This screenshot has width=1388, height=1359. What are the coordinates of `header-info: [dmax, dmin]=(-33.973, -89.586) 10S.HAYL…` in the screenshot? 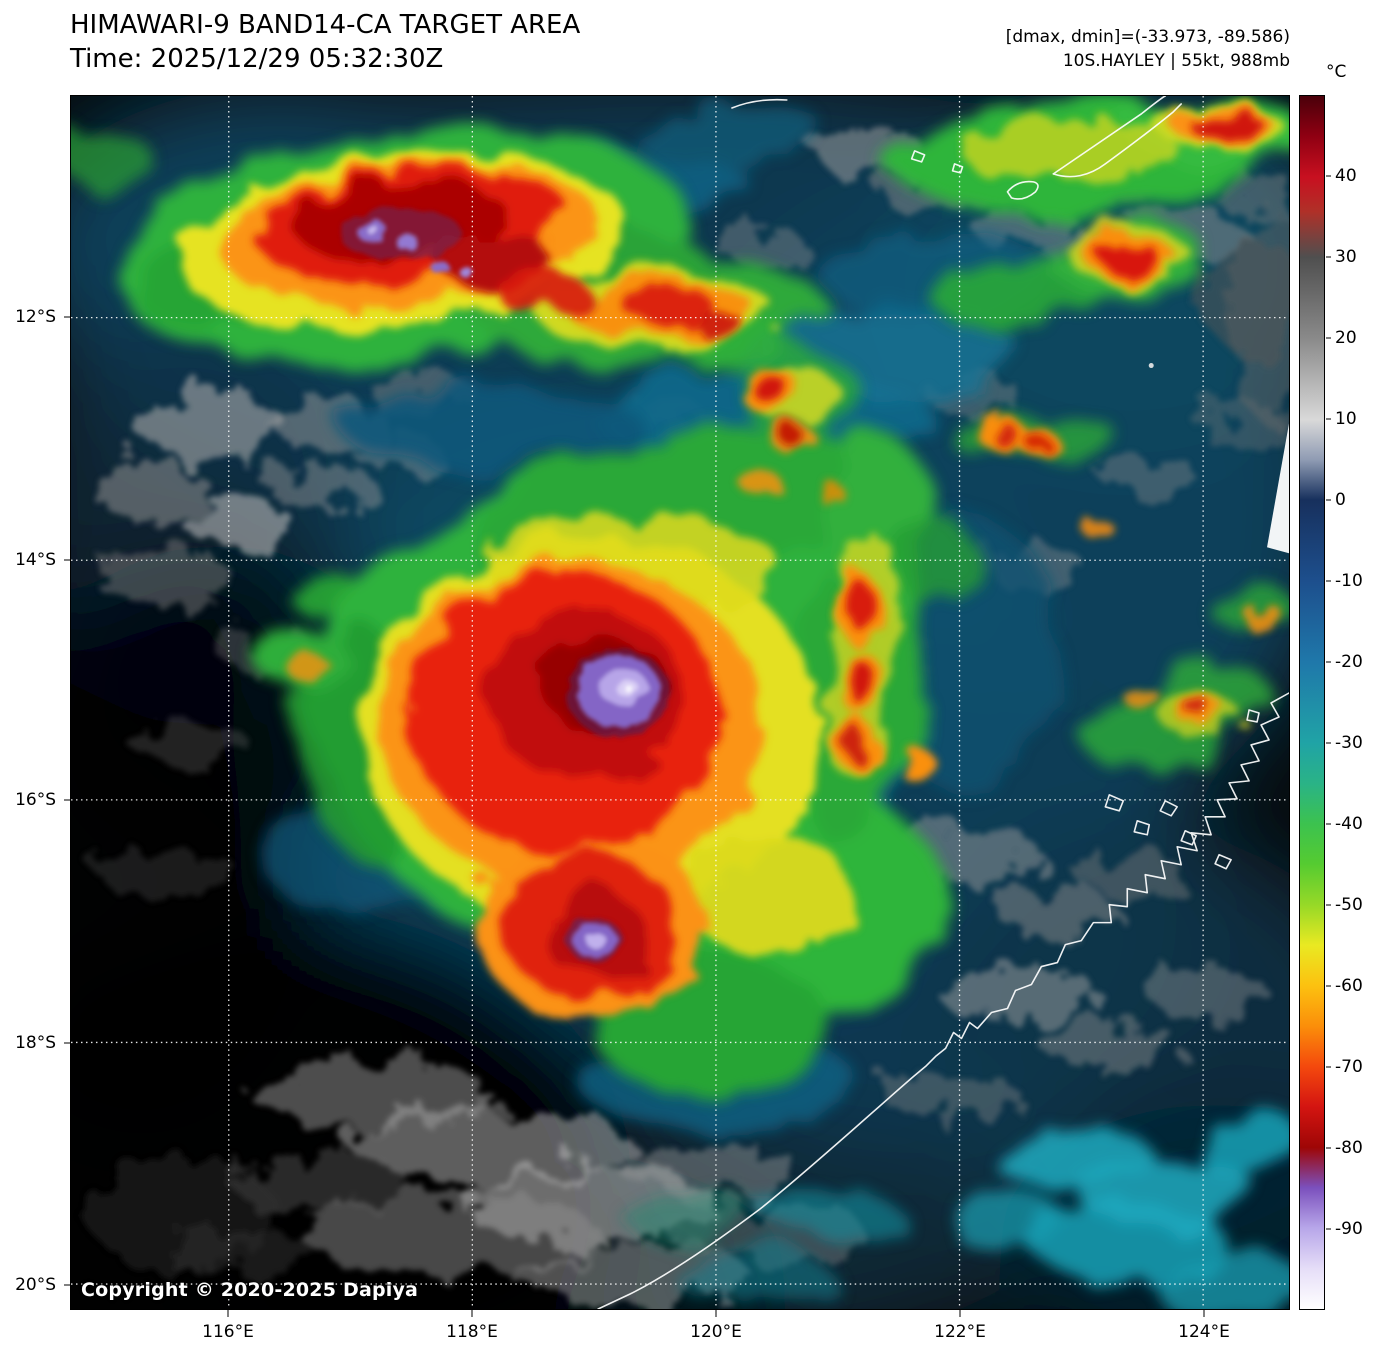 It's located at (1148, 50).